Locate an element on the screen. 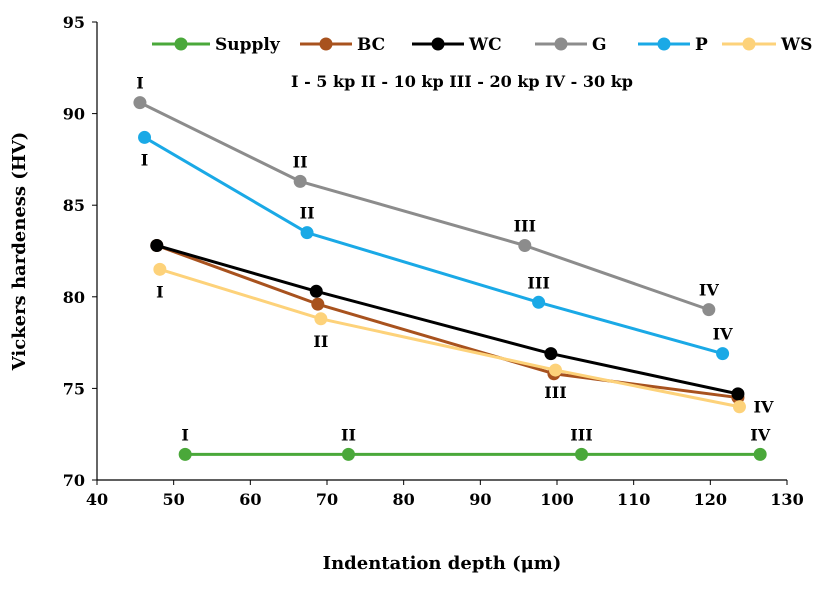 The image size is (828, 589). legend: Supply BC WC G P WS is located at coordinates (482, 45).